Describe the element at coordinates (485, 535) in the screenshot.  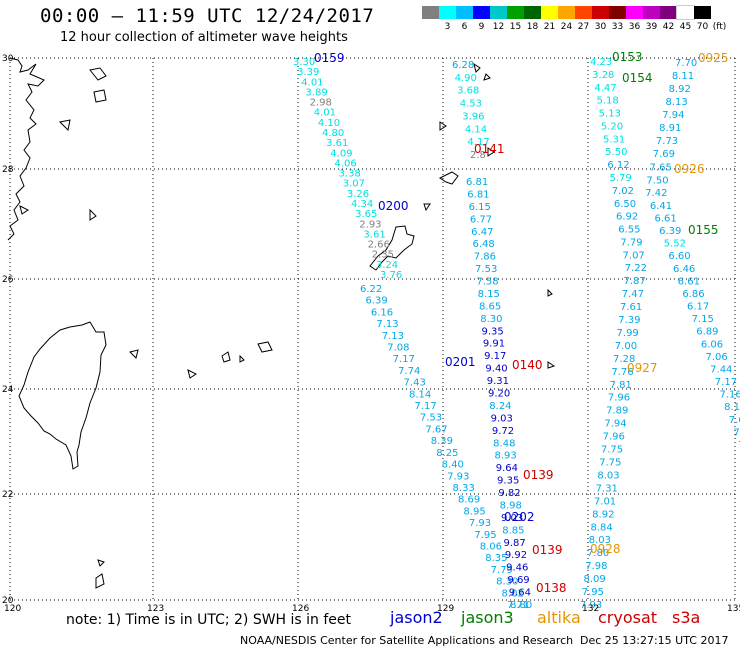
I see `wave-height-value: 7.95` at that location.